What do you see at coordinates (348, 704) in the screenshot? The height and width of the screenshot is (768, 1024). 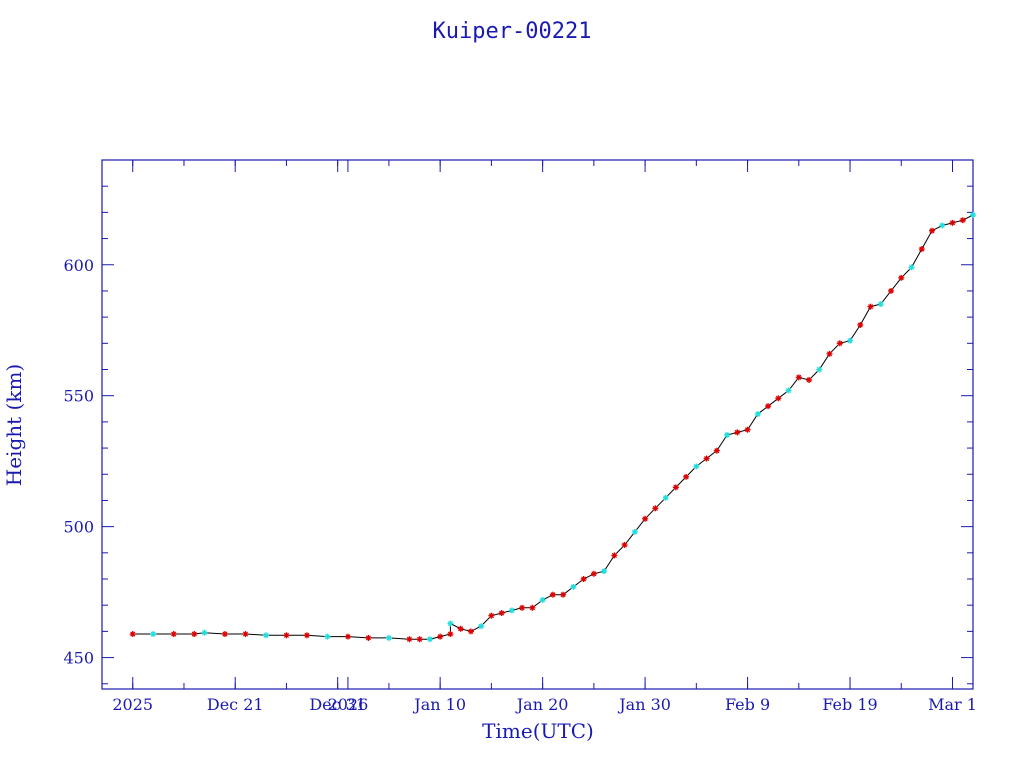 I see `x-tick-label: 2026` at bounding box center [348, 704].